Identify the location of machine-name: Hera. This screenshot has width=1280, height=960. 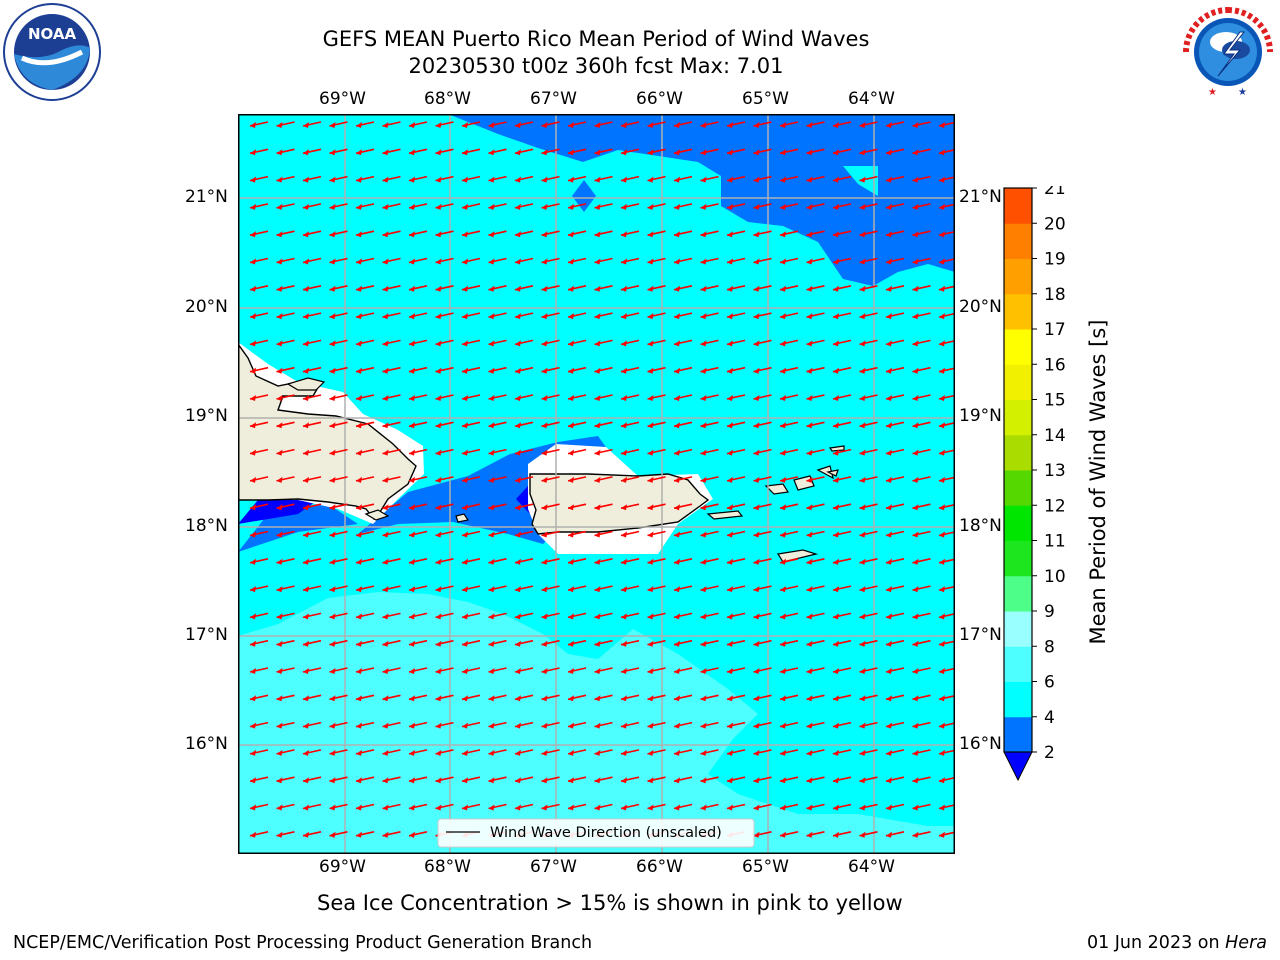
(1246, 943).